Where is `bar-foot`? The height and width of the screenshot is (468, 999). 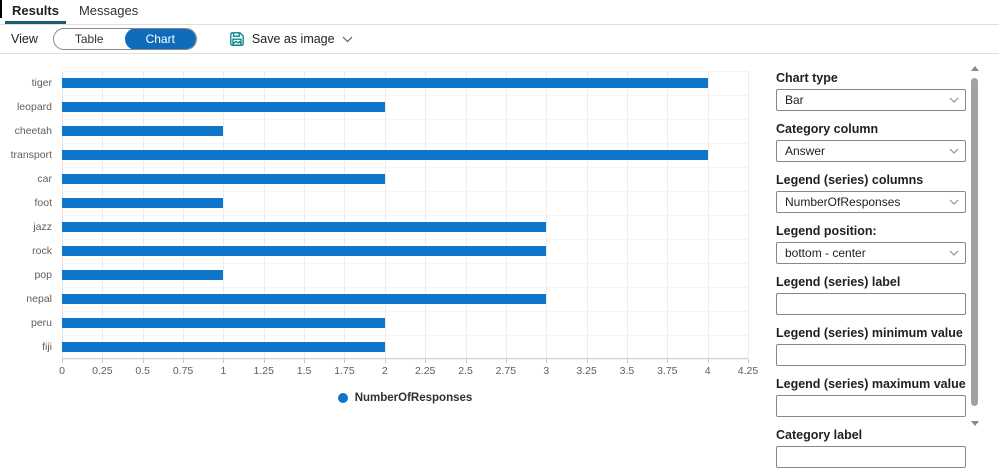 bar-foot is located at coordinates (143, 203).